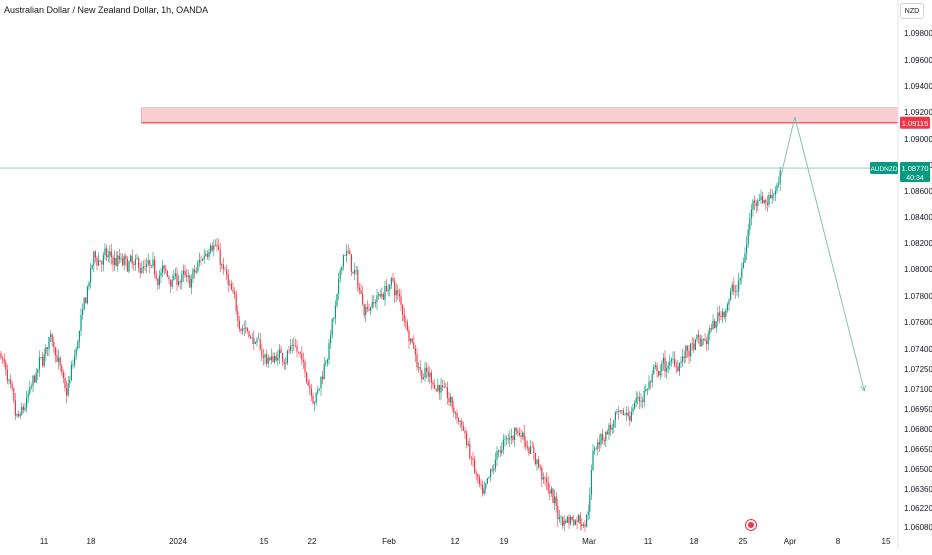 The height and width of the screenshot is (555, 932). I want to click on y-tick-label: 1.07800, so click(918, 296).